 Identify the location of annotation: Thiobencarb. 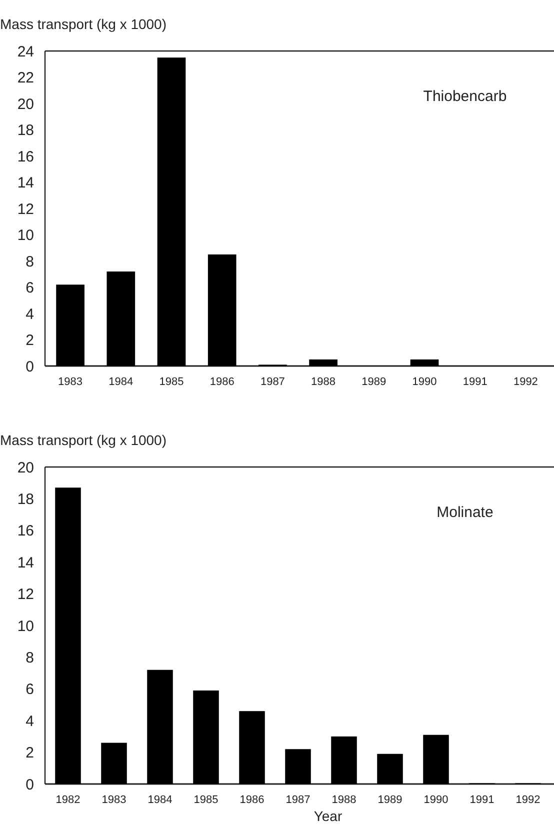
(465, 96).